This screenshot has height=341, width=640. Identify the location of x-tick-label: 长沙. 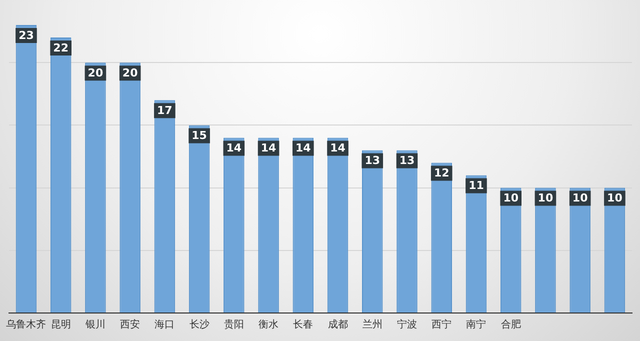
(199, 324).